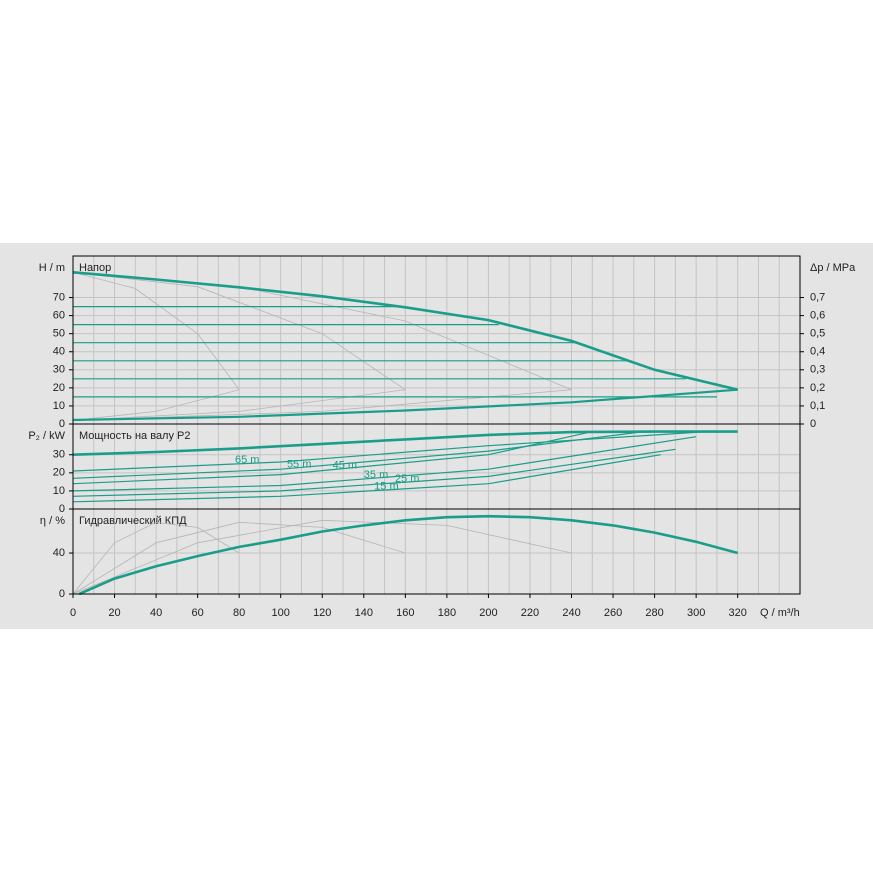  I want to click on x-tick-label: 20, so click(114, 613).